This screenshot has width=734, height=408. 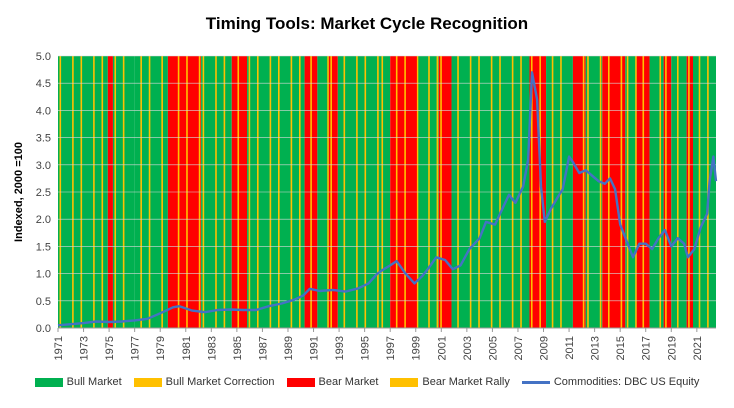 I want to click on x-tick-label: 2015, so click(x=621, y=348).